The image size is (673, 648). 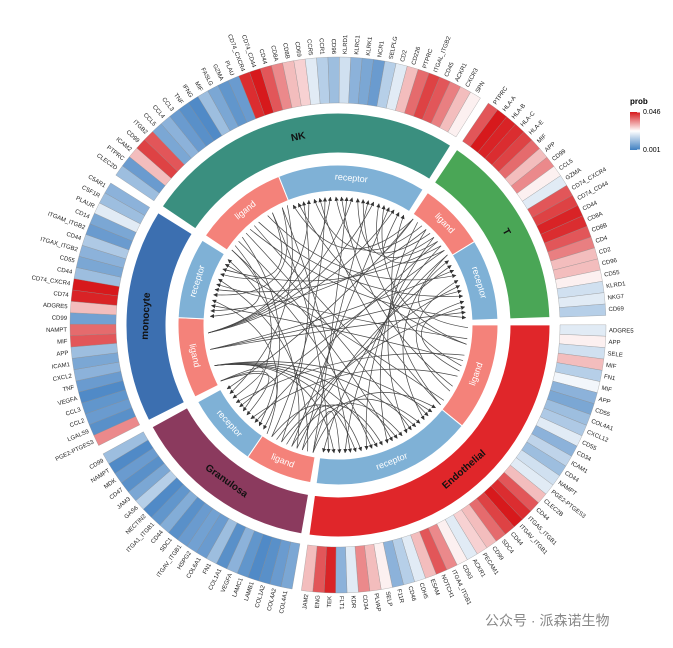 I want to click on gene-label: KLRK1, so click(x=370, y=46).